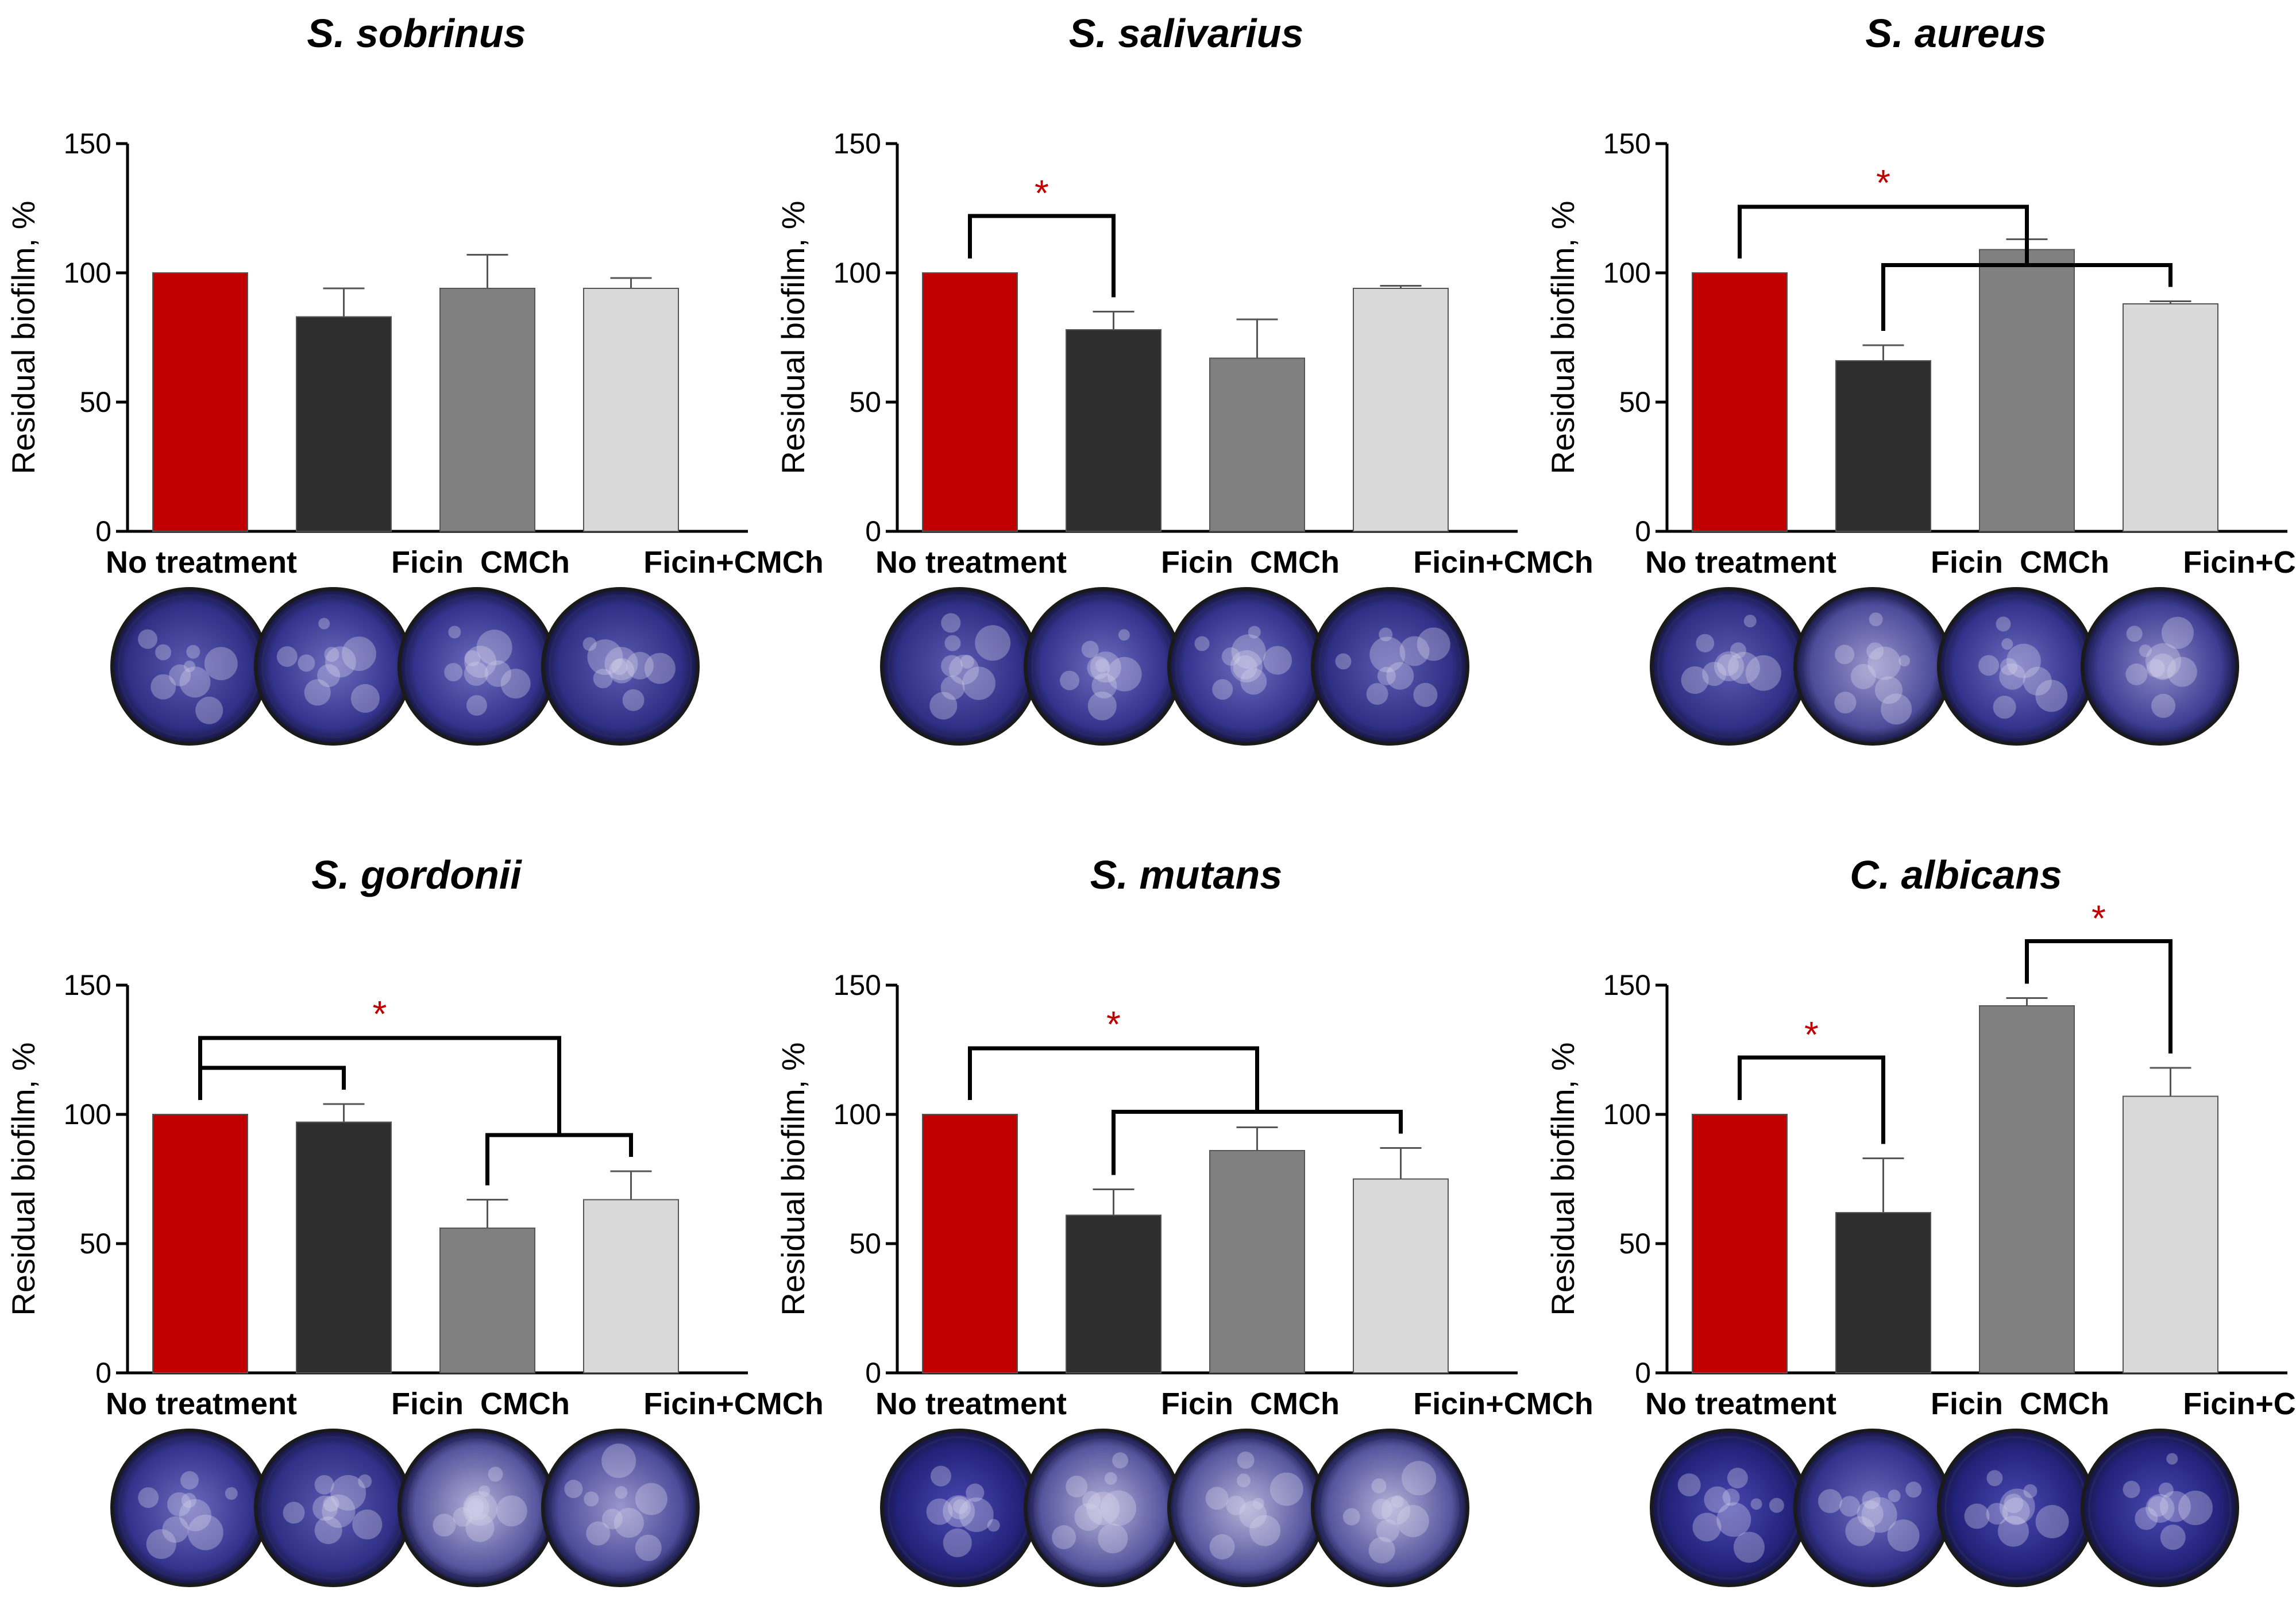 This screenshot has height=1617, width=2296. I want to click on significance-bracket-outer, so click(379, 1085).